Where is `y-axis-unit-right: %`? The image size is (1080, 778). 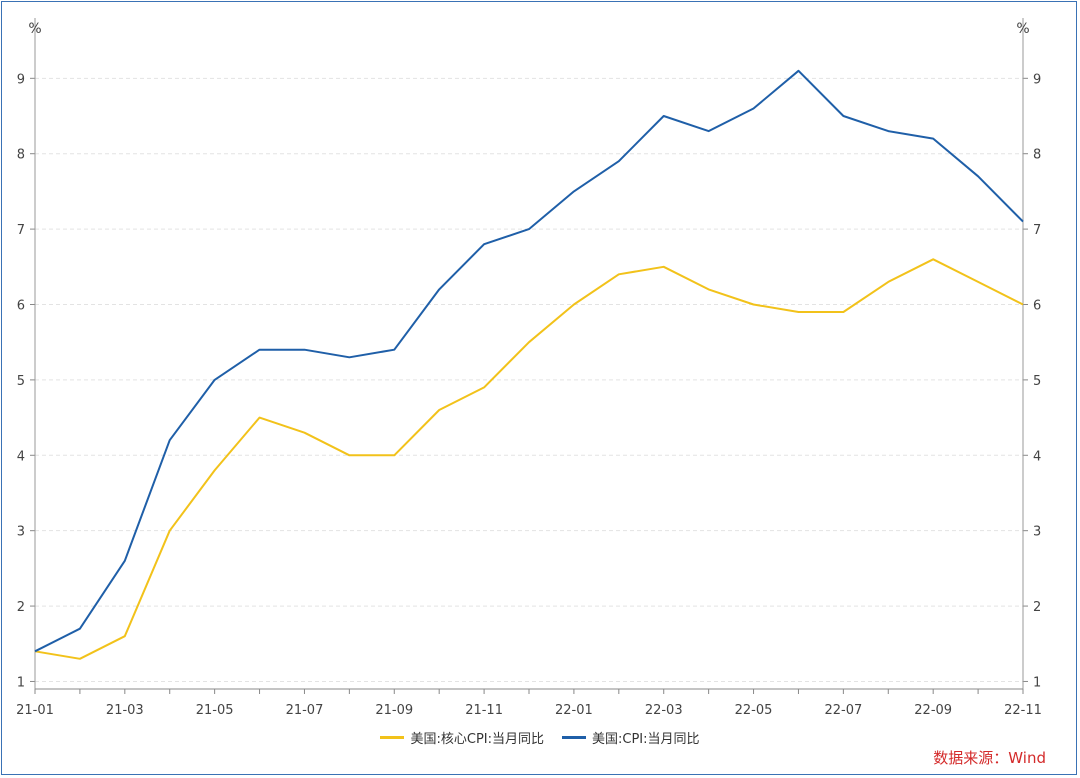
y-axis-unit-right: % is located at coordinates (1022, 29).